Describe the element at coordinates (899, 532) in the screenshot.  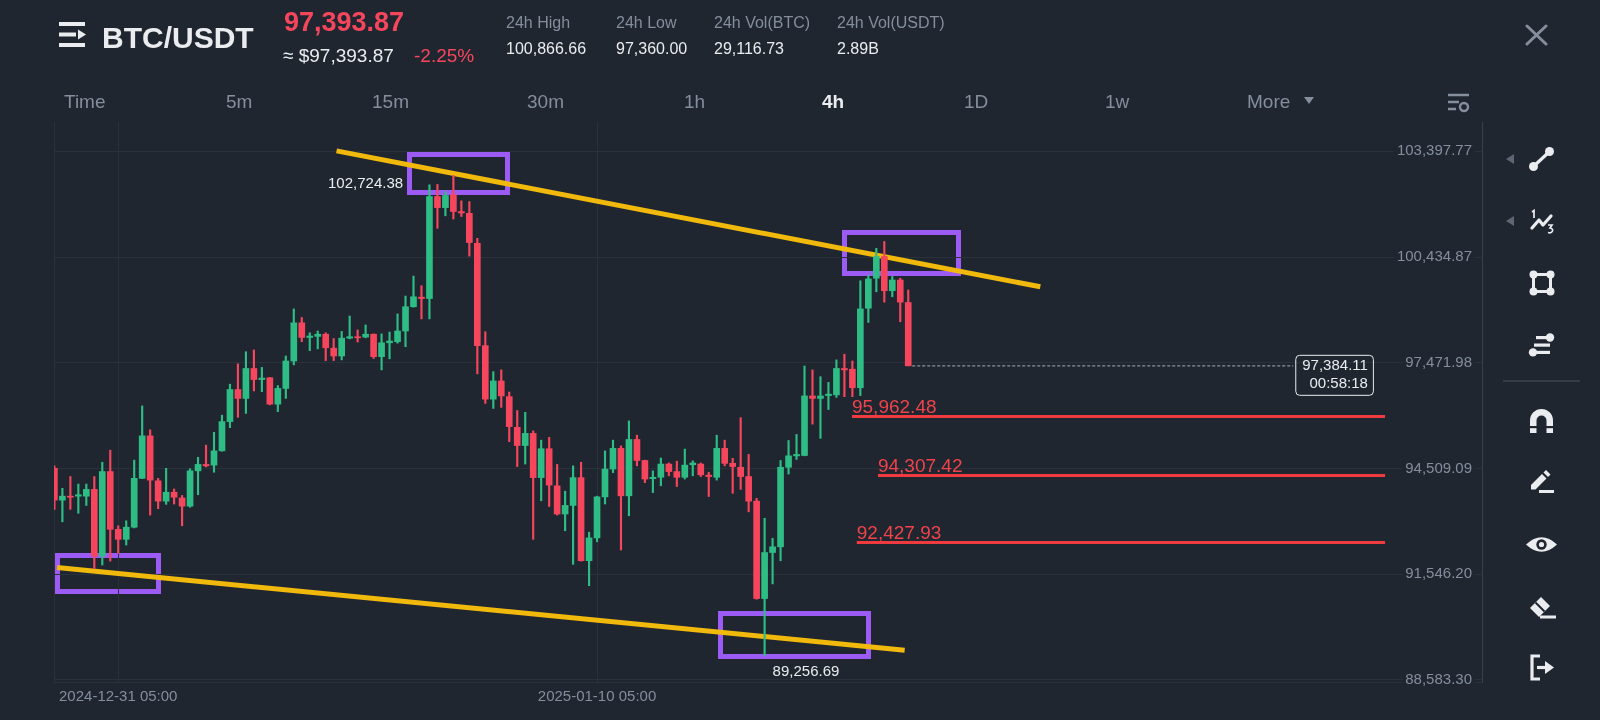
I see `annotation: 92,427.93` at that location.